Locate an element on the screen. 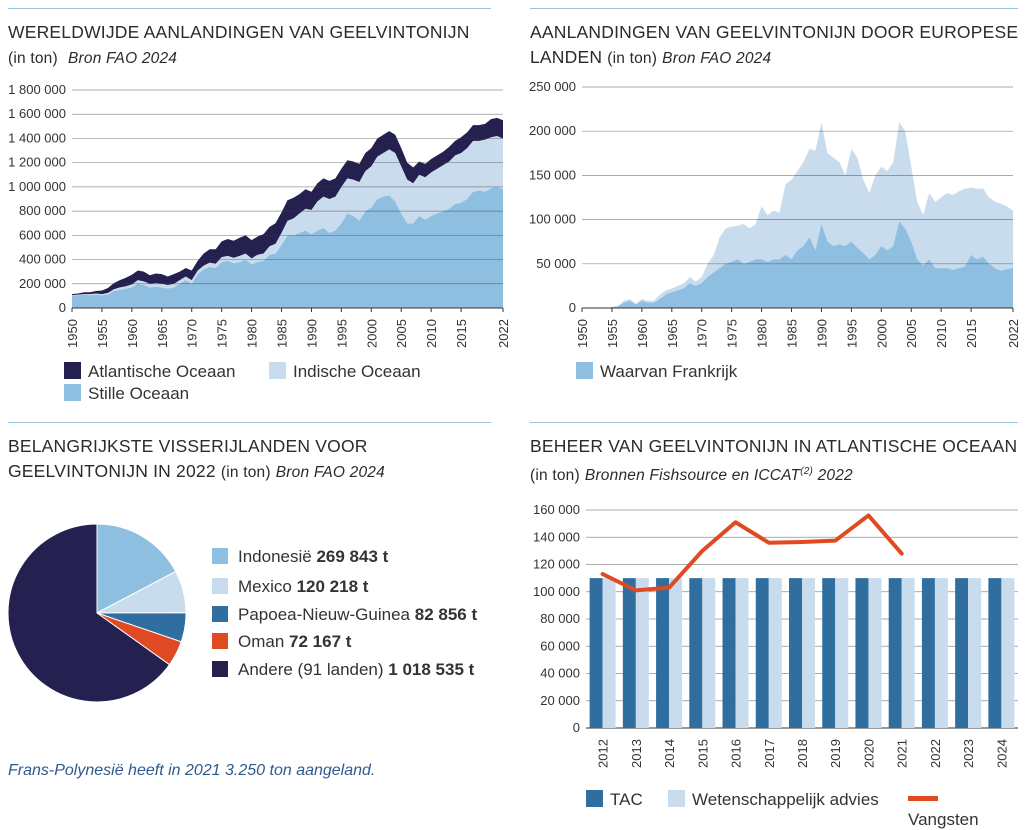  panel1-top-rule is located at coordinates (249, 8).